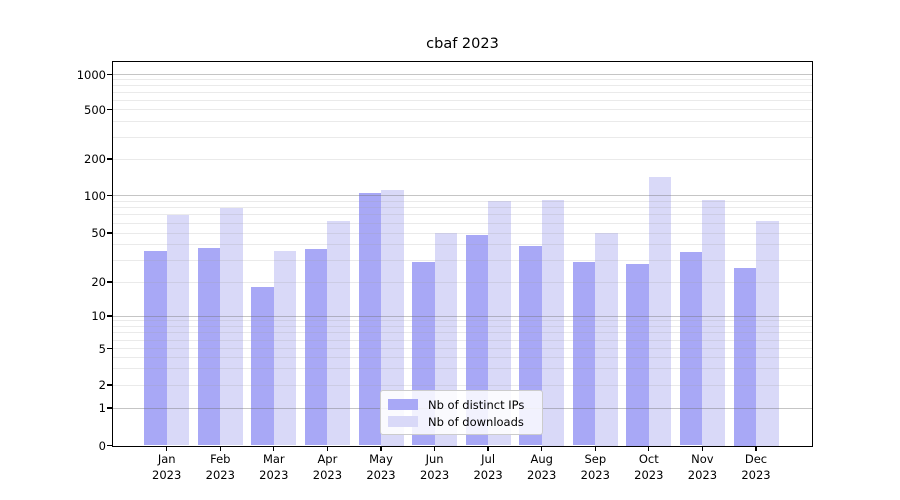  I want to click on x-tick-label-jan: Jan 2023, so click(167, 467).